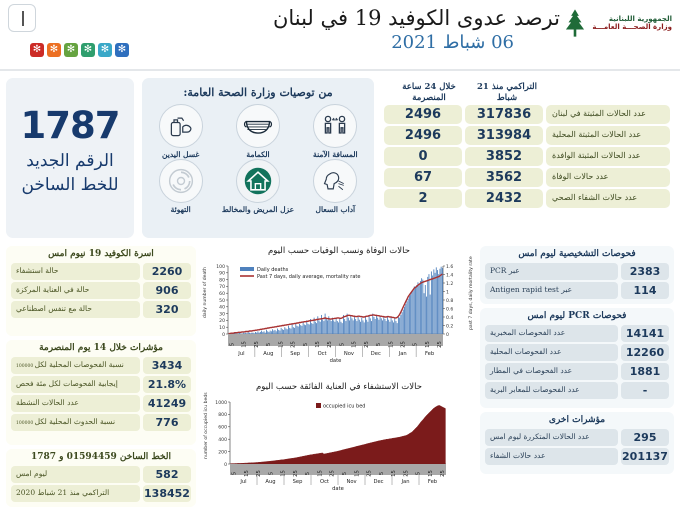 This screenshot has width=680, height=510. Describe the element at coordinates (258, 209) in the screenshot. I see `recommendation-label: عزل المريض والمخالط` at that location.